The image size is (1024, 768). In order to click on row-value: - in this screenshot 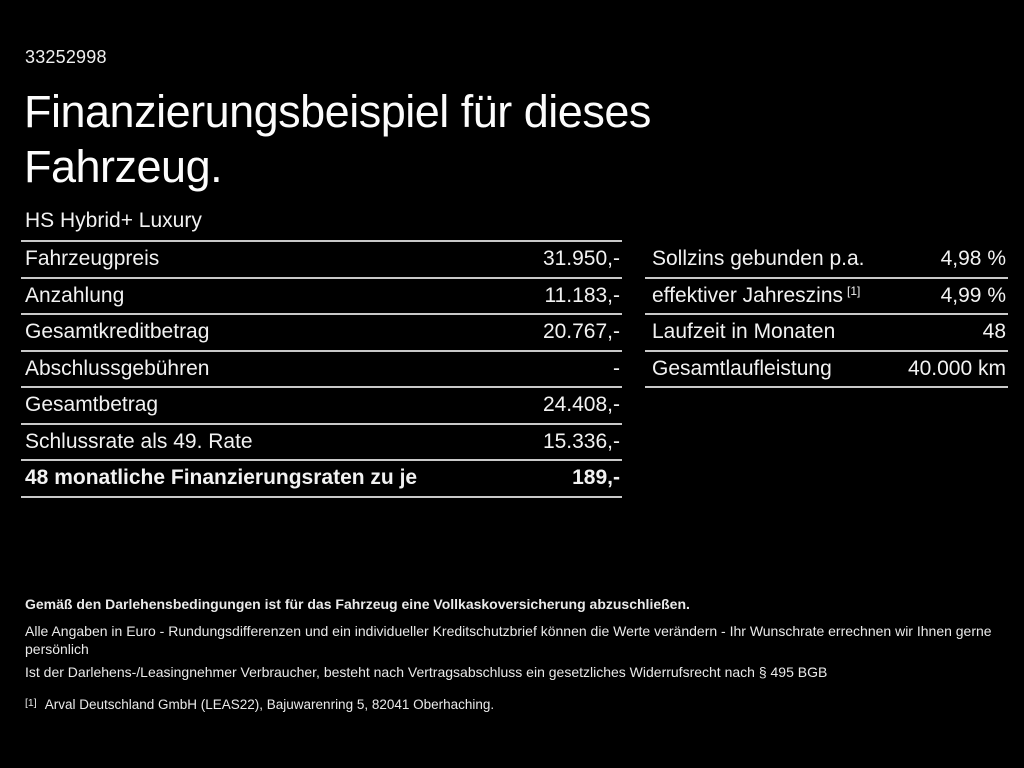, I will do `click(616, 368)`.